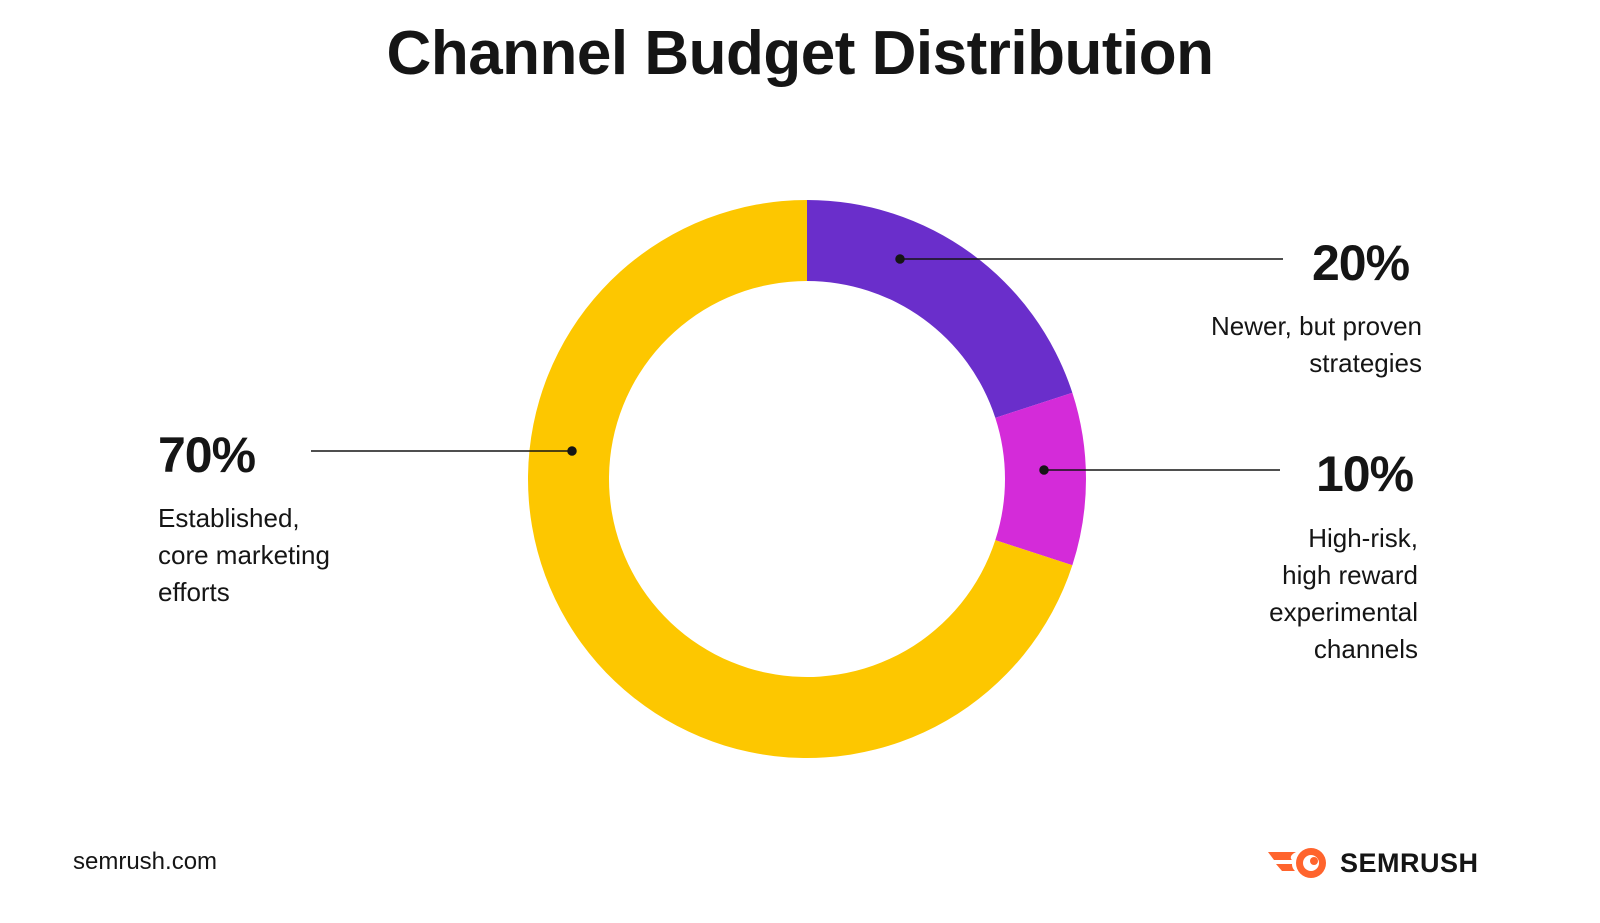  What do you see at coordinates (207, 455) in the screenshot?
I see `data-label-70: 70%` at bounding box center [207, 455].